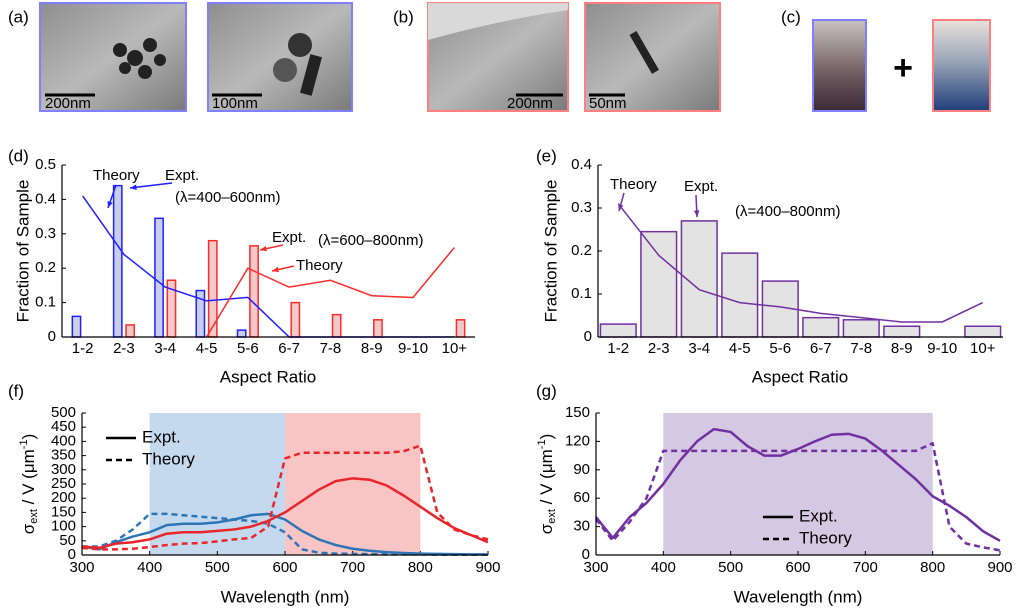 This screenshot has width=1019, height=613. What do you see at coordinates (28, 437) in the screenshot?
I see `y-axis-label-part: )` at bounding box center [28, 437].